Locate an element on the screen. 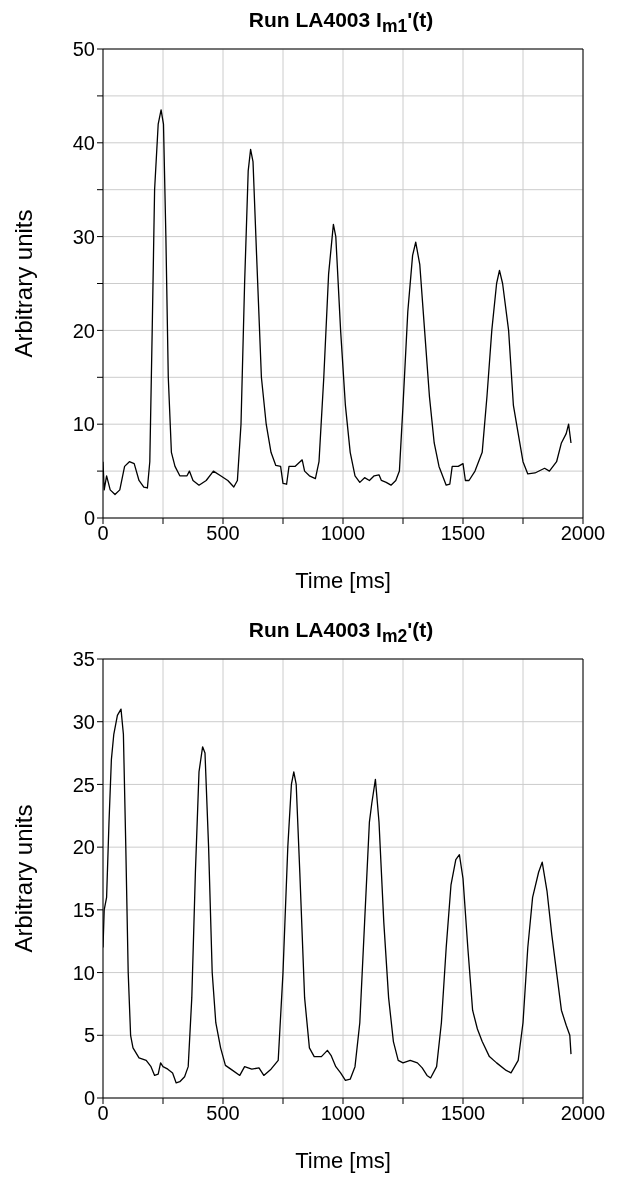 The height and width of the screenshot is (1196, 622). y-tick-label: 15 is located at coordinates (83, 909).